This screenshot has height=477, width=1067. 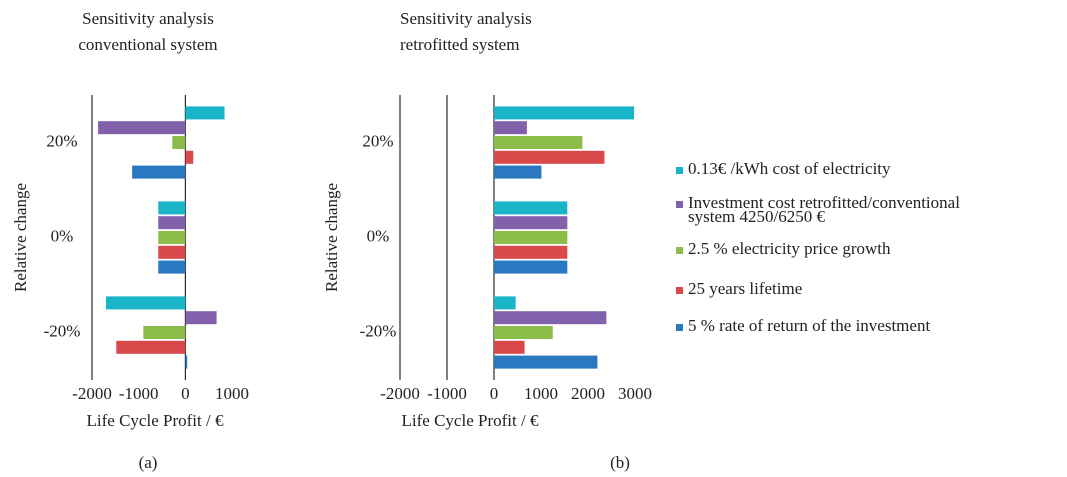 What do you see at coordinates (809, 325) in the screenshot?
I see `legend-label: 5 % rate of return of the investment` at bounding box center [809, 325].